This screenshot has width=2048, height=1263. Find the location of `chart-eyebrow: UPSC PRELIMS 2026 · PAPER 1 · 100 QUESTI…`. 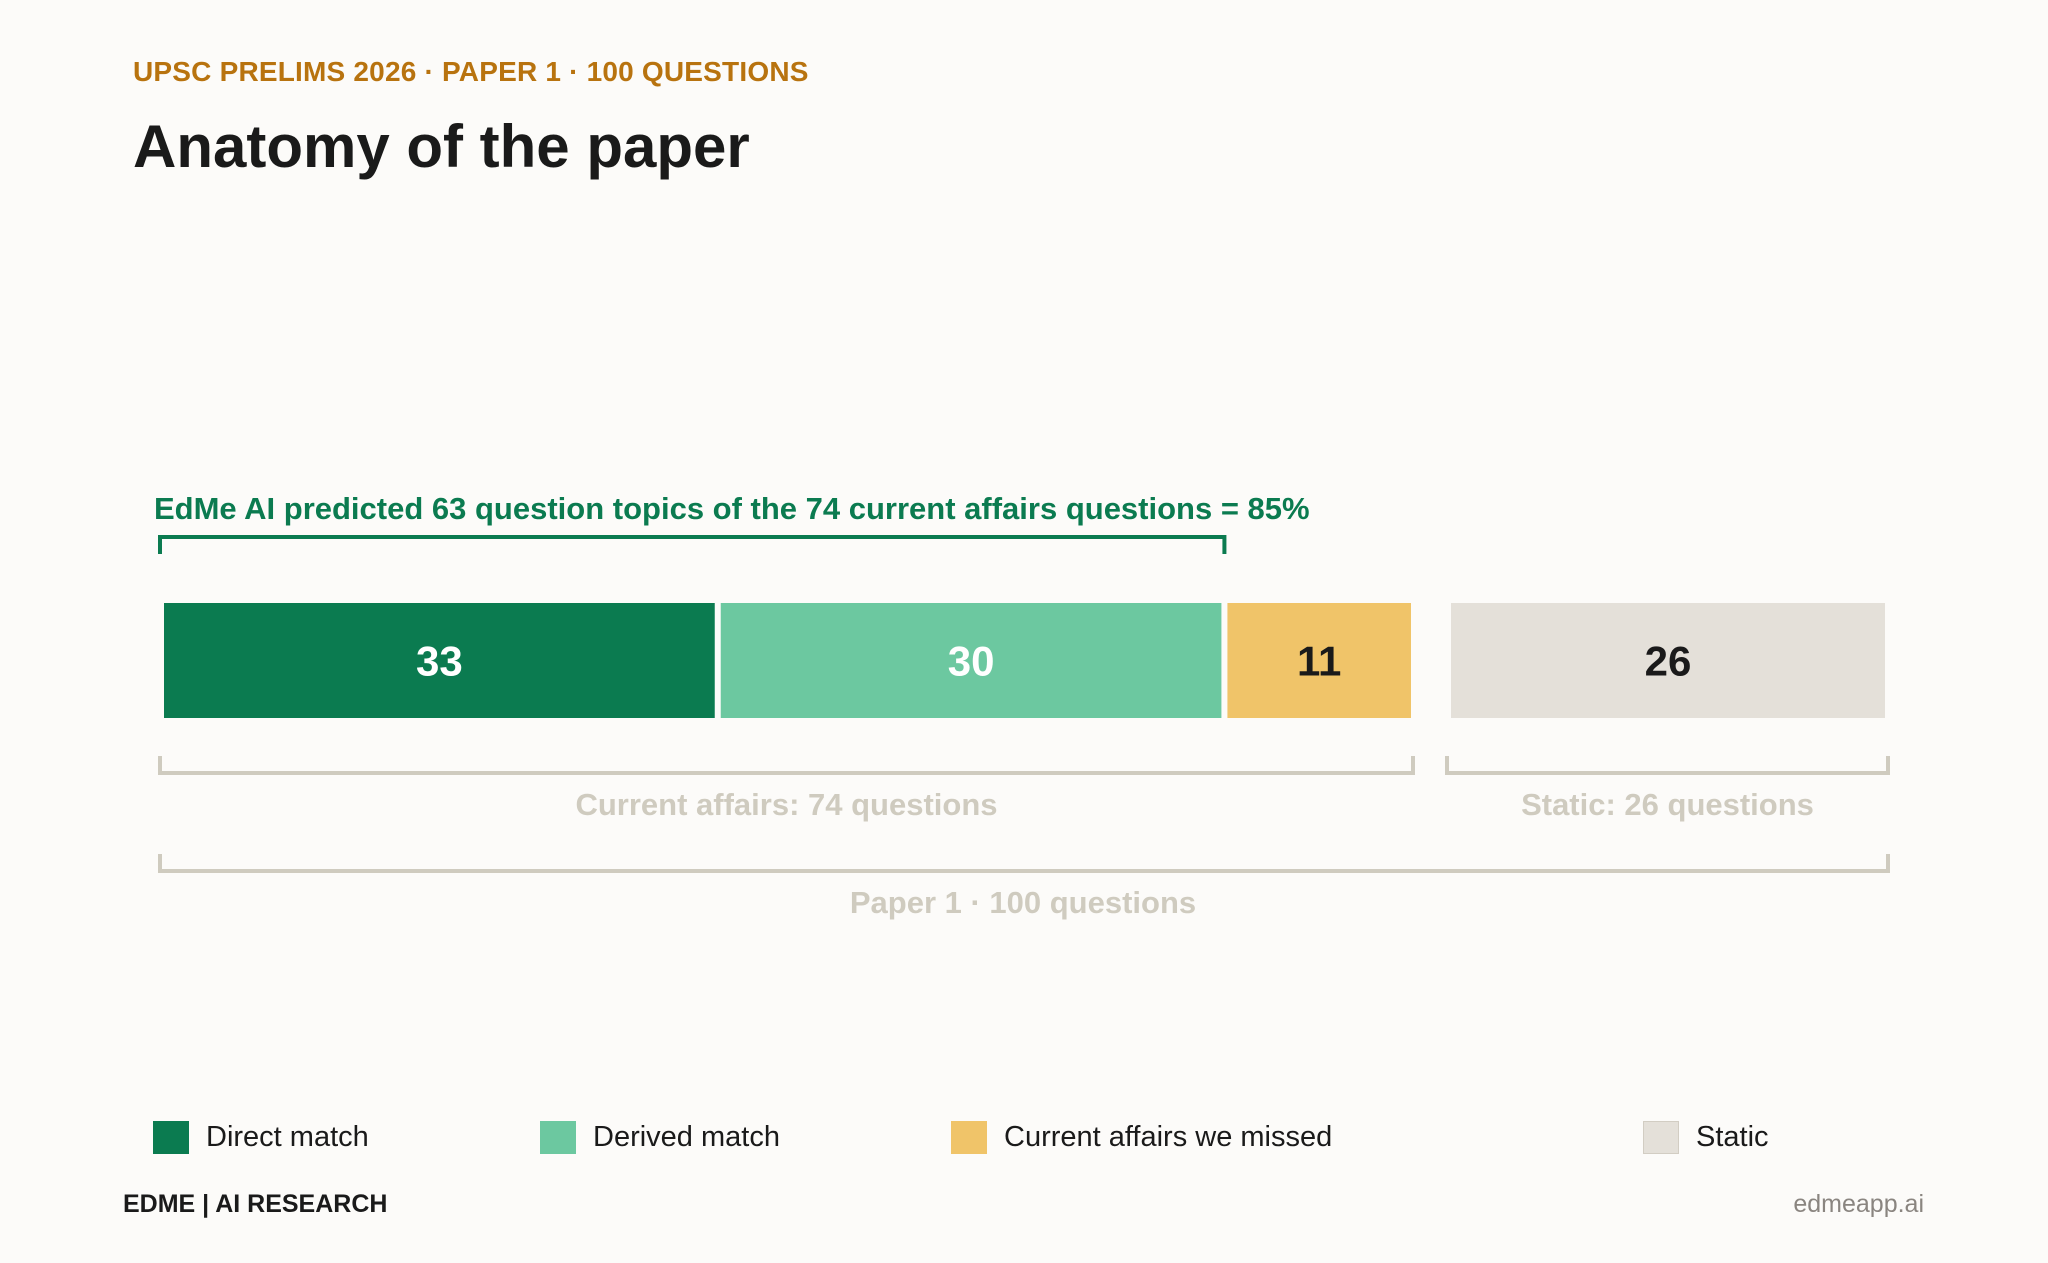

chart-eyebrow: UPSC PRELIMS 2026 · PAPER 1 · 100 QUESTI… is located at coordinates (471, 71).